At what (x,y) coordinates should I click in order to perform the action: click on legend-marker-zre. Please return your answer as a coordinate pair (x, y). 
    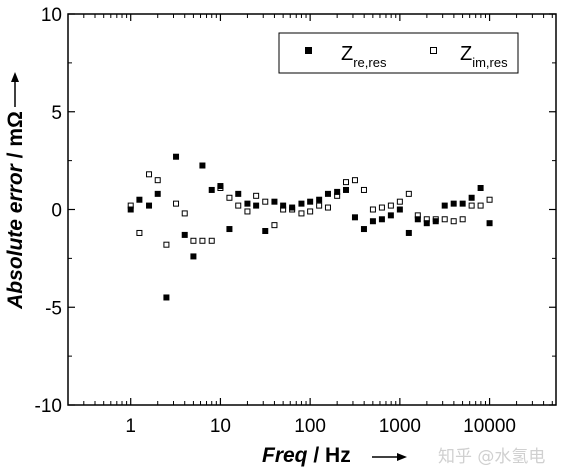
    Looking at the image, I should click on (308, 50).